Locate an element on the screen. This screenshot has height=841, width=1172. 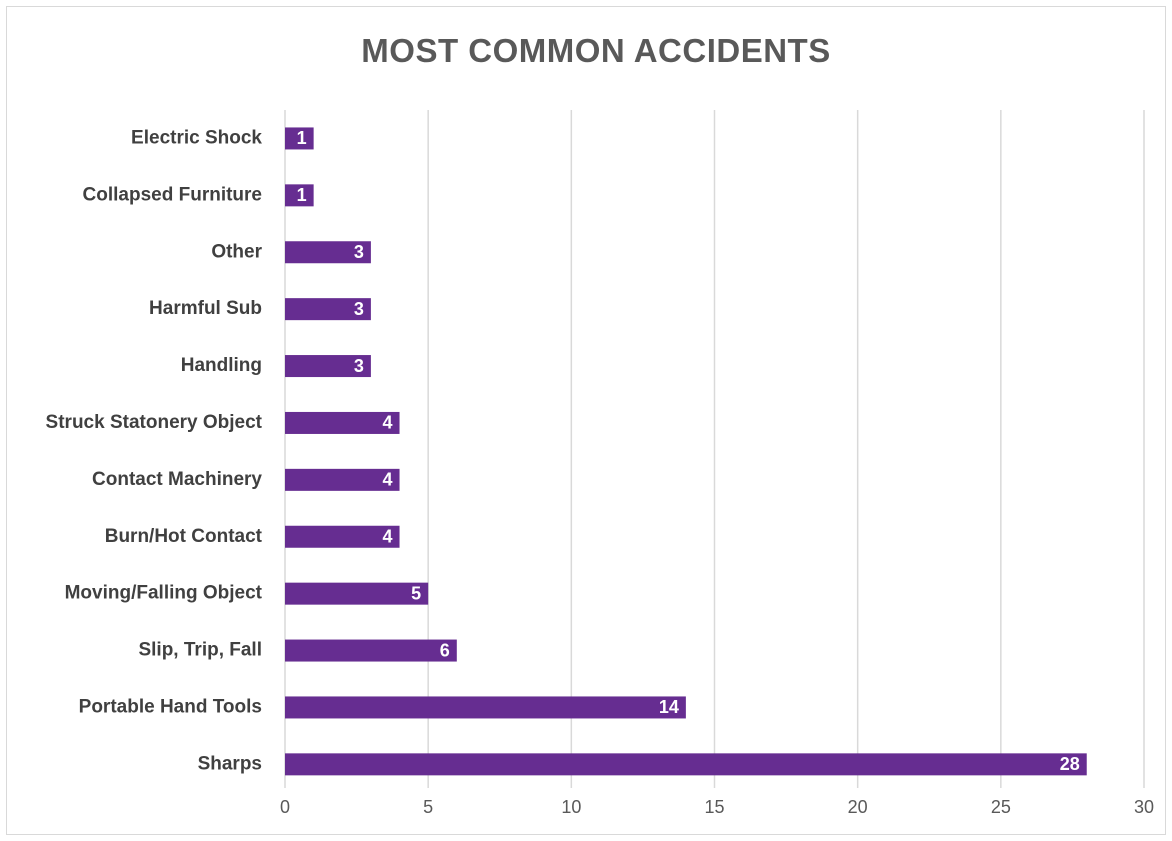
category-label: Harmful Sub is located at coordinates (205, 308).